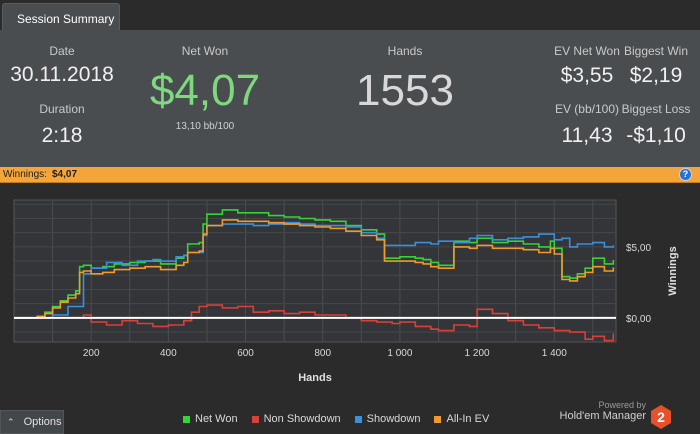 This screenshot has height=434, width=700. What do you see at coordinates (62, 109) in the screenshot?
I see `duration-label: Duration` at bounding box center [62, 109].